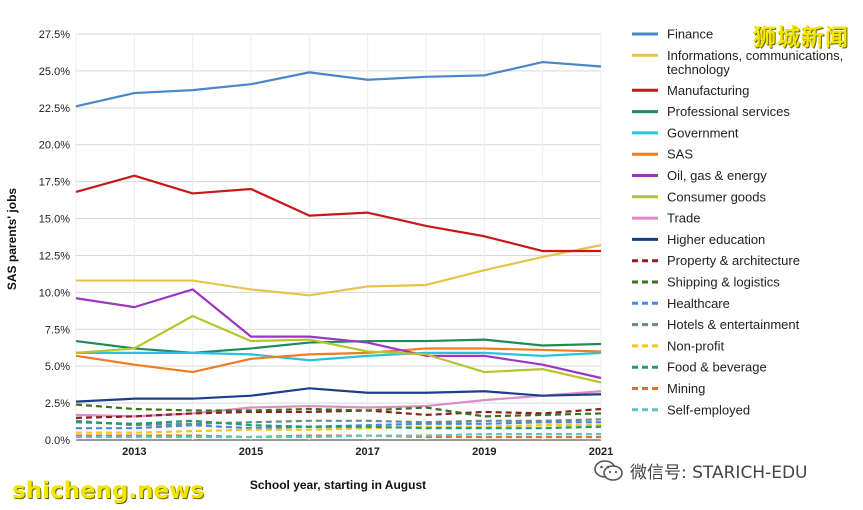 The height and width of the screenshot is (510, 863). What do you see at coordinates (723, 282) in the screenshot?
I see `legend-label: Shipping & logistics` at bounding box center [723, 282].